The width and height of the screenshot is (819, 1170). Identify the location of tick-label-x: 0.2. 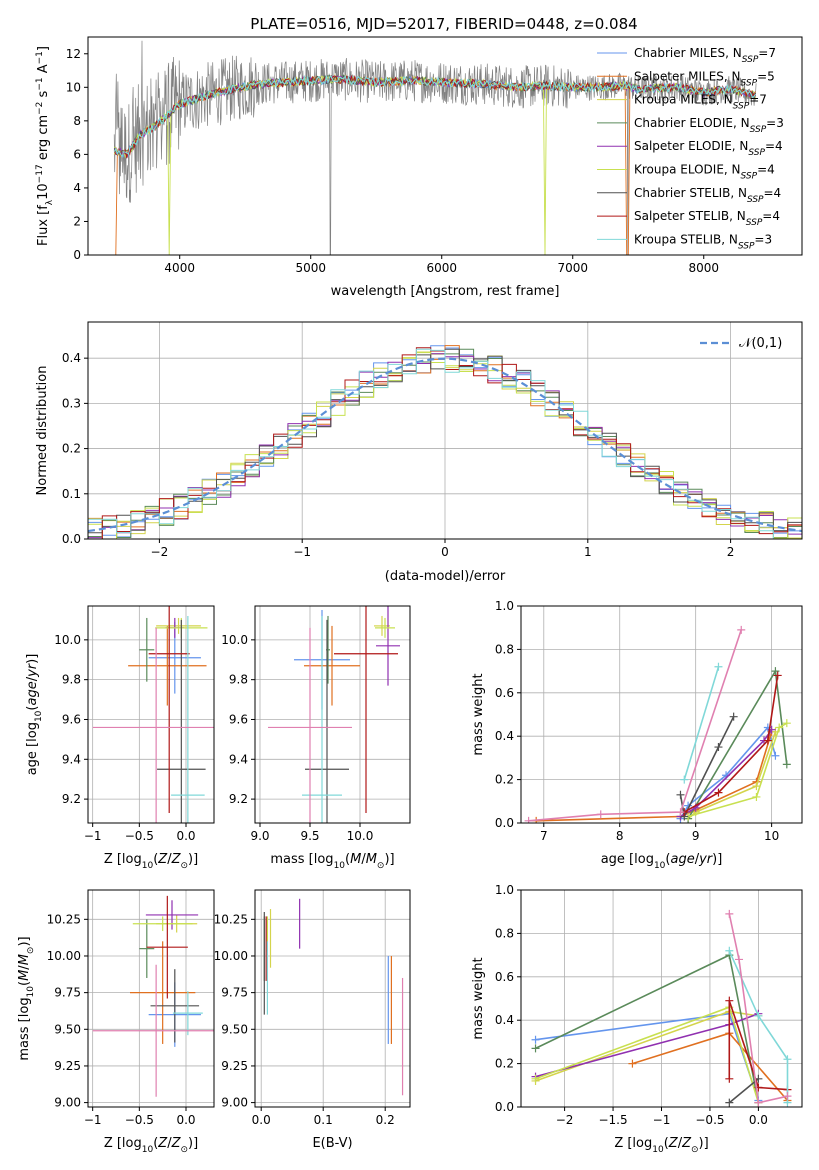
(385, 1120).